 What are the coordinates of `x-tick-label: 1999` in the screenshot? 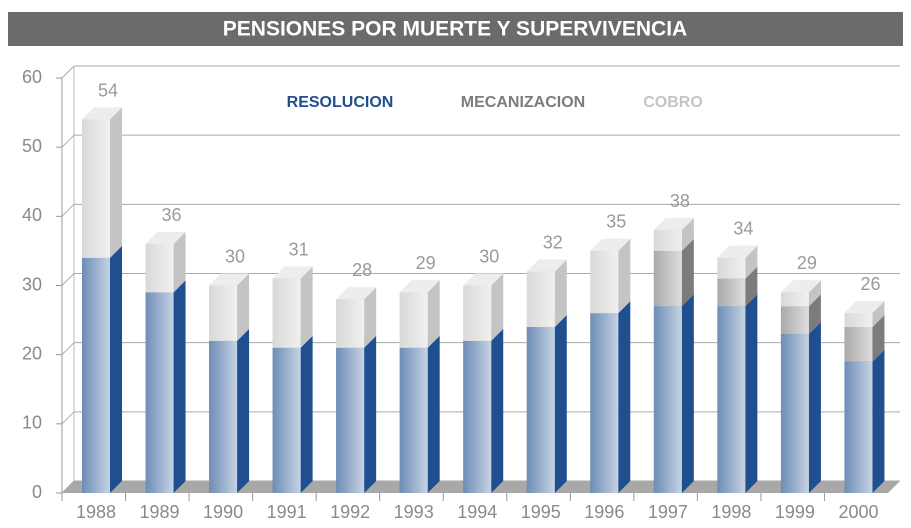 It's located at (795, 512).